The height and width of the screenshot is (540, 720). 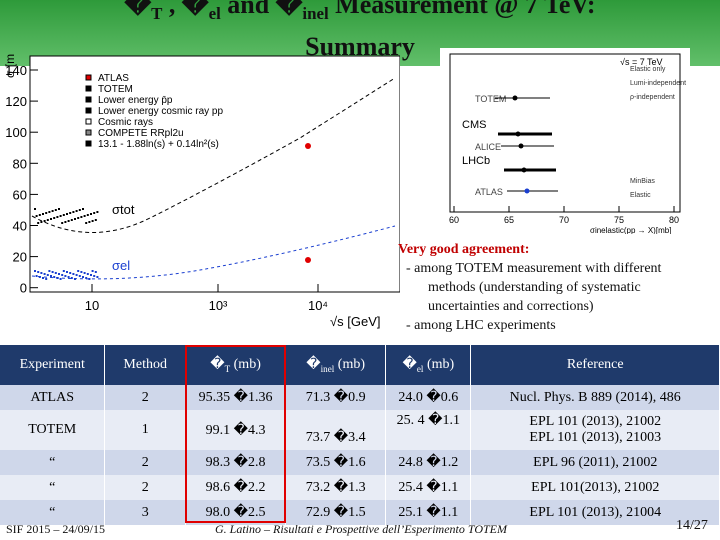 I want to click on subscript: inel, so click(x=315, y=14).